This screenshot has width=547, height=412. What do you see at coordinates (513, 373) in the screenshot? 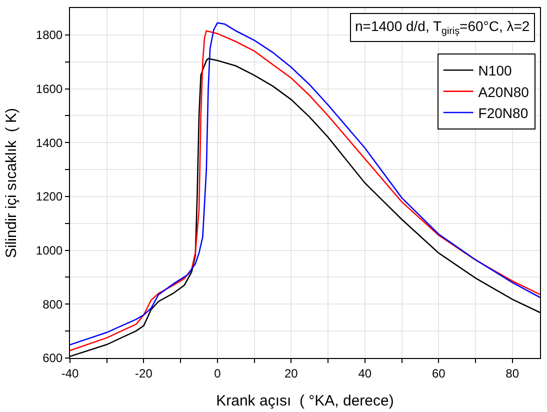
I see `x-tick-label: 80` at bounding box center [513, 373].